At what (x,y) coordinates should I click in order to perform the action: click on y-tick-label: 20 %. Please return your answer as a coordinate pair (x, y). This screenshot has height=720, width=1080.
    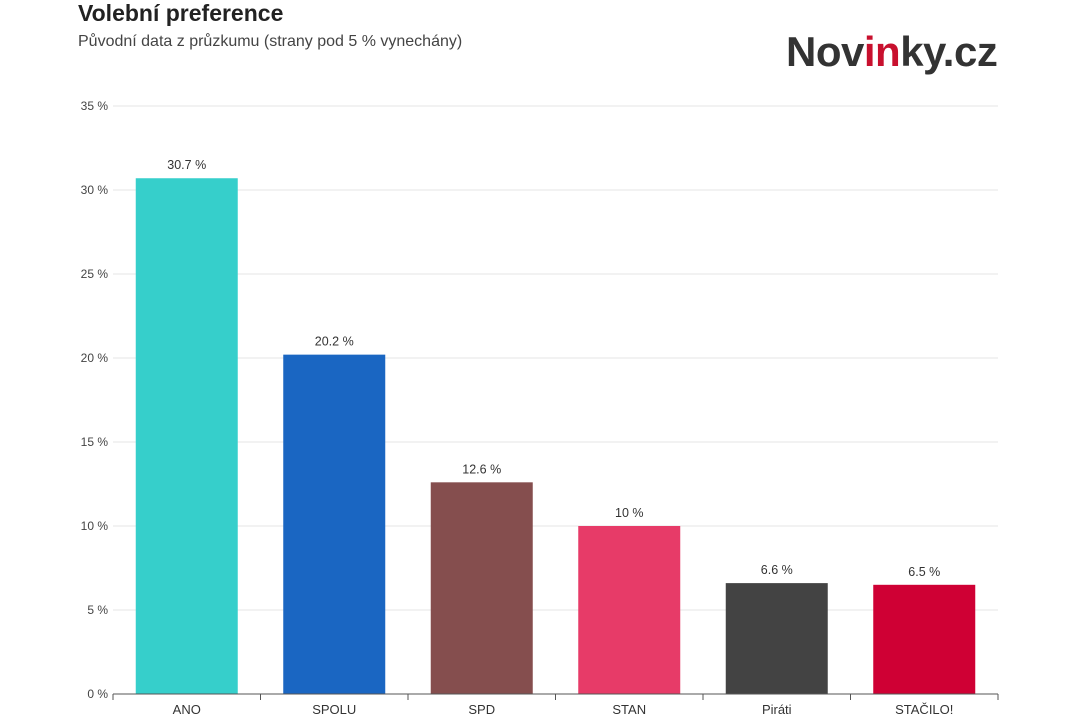
    Looking at the image, I should click on (95, 358).